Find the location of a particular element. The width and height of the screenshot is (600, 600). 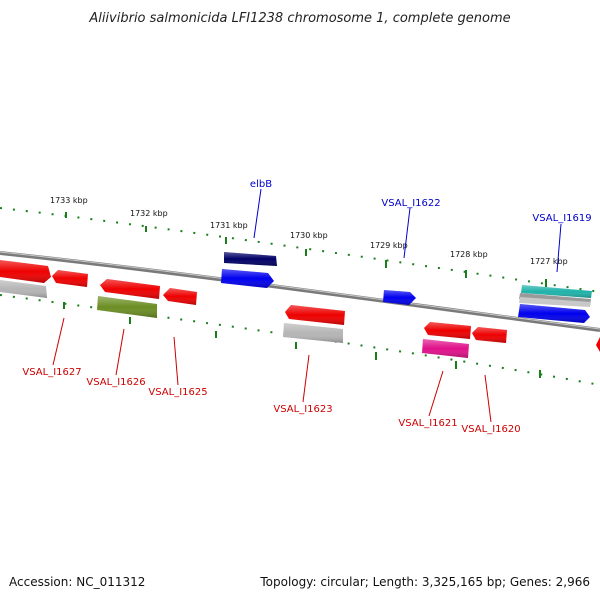

gene-gray-stack is located at coordinates (555, 300).